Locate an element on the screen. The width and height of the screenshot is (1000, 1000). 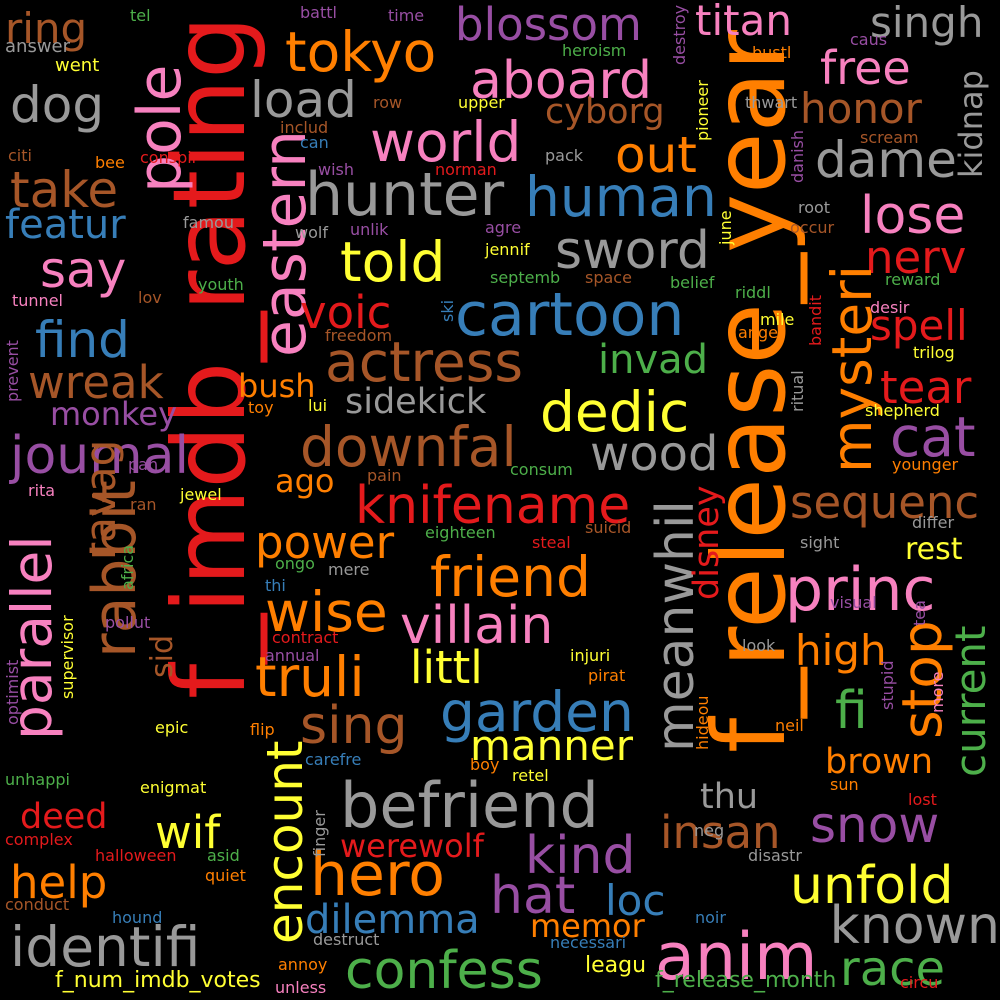
word-necessari: necessari is located at coordinates (588, 942).